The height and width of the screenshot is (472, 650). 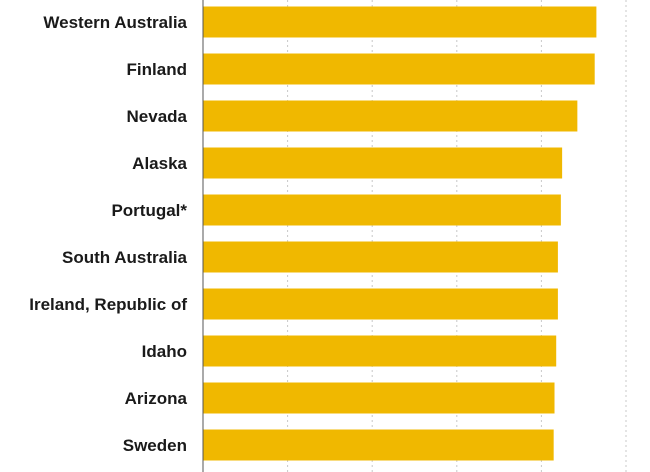 I want to click on category-label: Alaska, so click(x=159, y=163).